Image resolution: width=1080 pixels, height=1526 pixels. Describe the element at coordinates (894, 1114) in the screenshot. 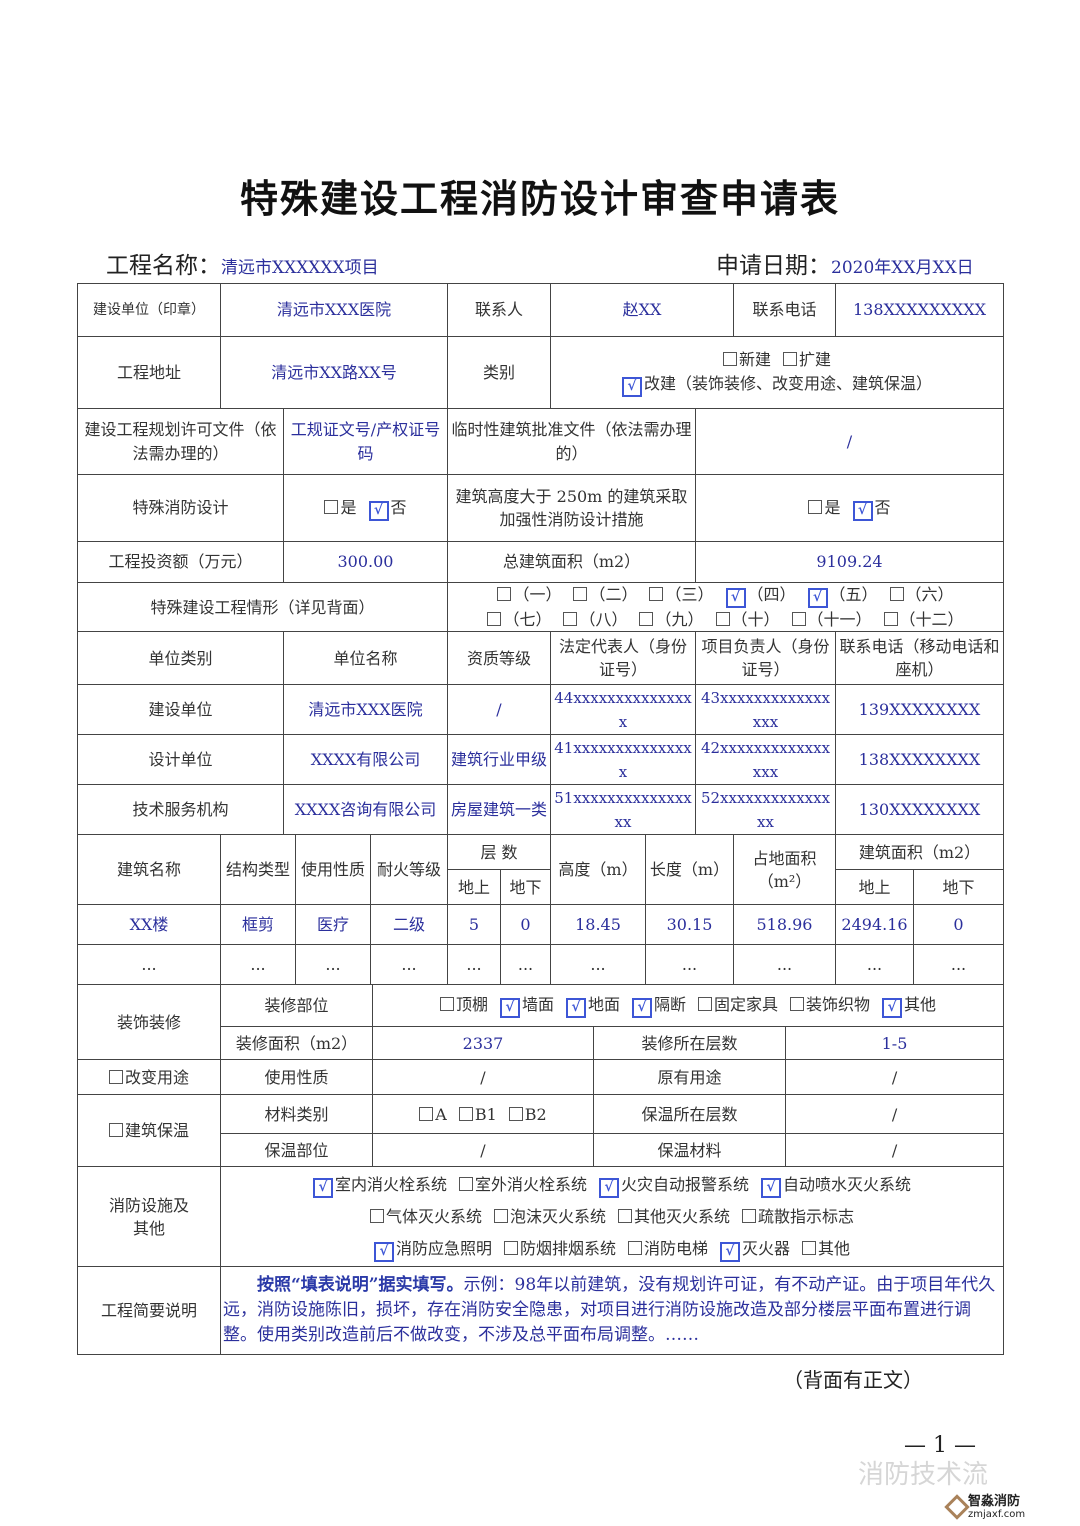

I see `insulation-floors-value: /` at that location.